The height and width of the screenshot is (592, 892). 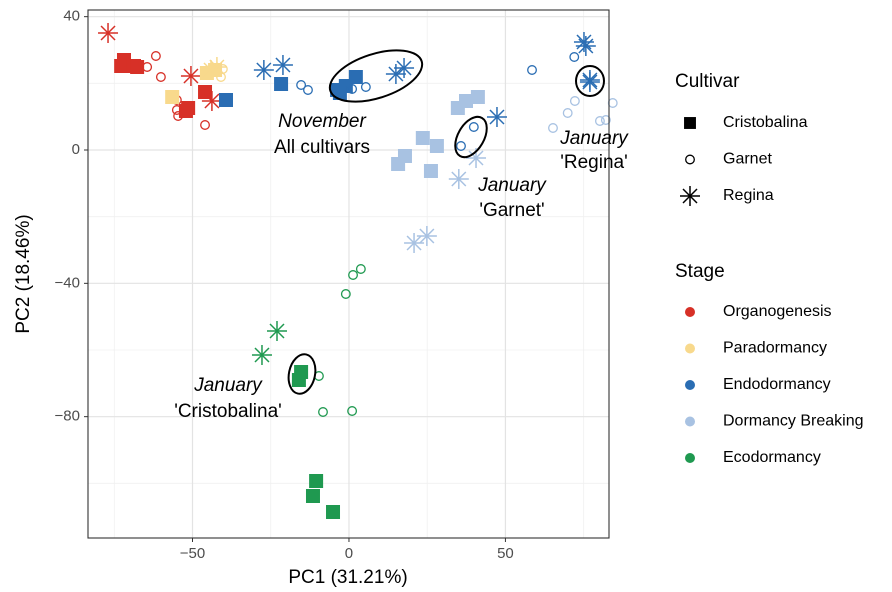 I want to click on legend-label: Dormancy Breaking, so click(x=793, y=421).